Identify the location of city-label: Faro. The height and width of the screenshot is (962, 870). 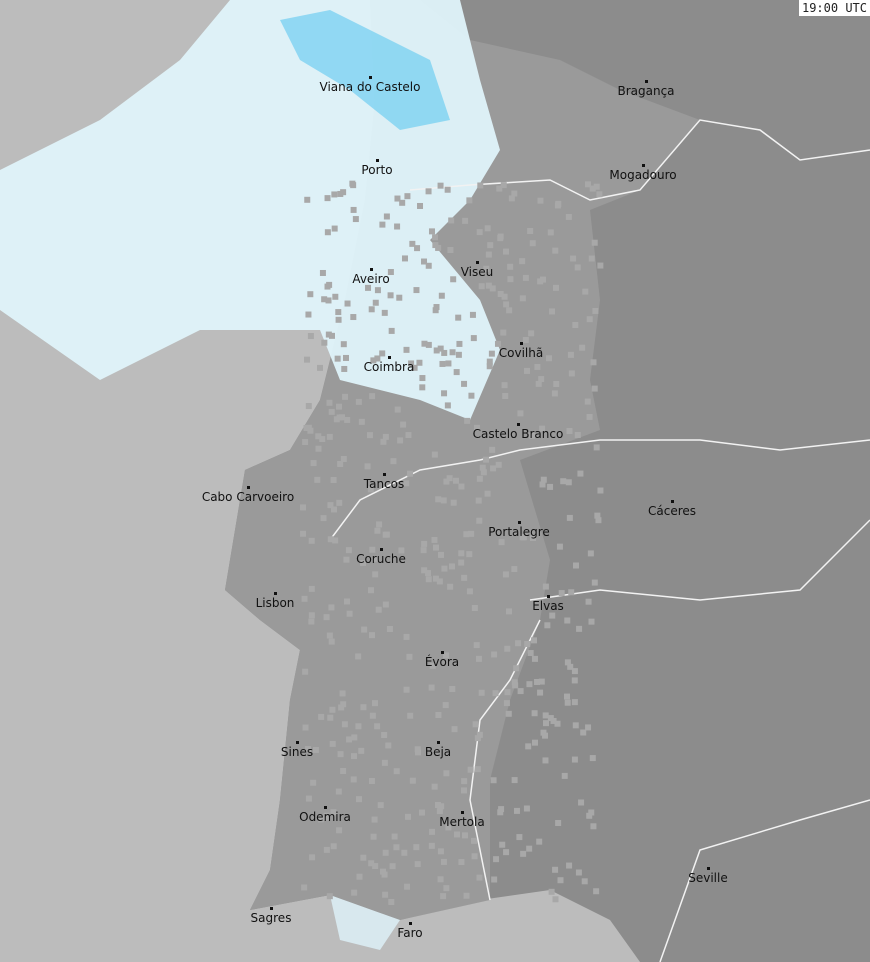
(410, 933).